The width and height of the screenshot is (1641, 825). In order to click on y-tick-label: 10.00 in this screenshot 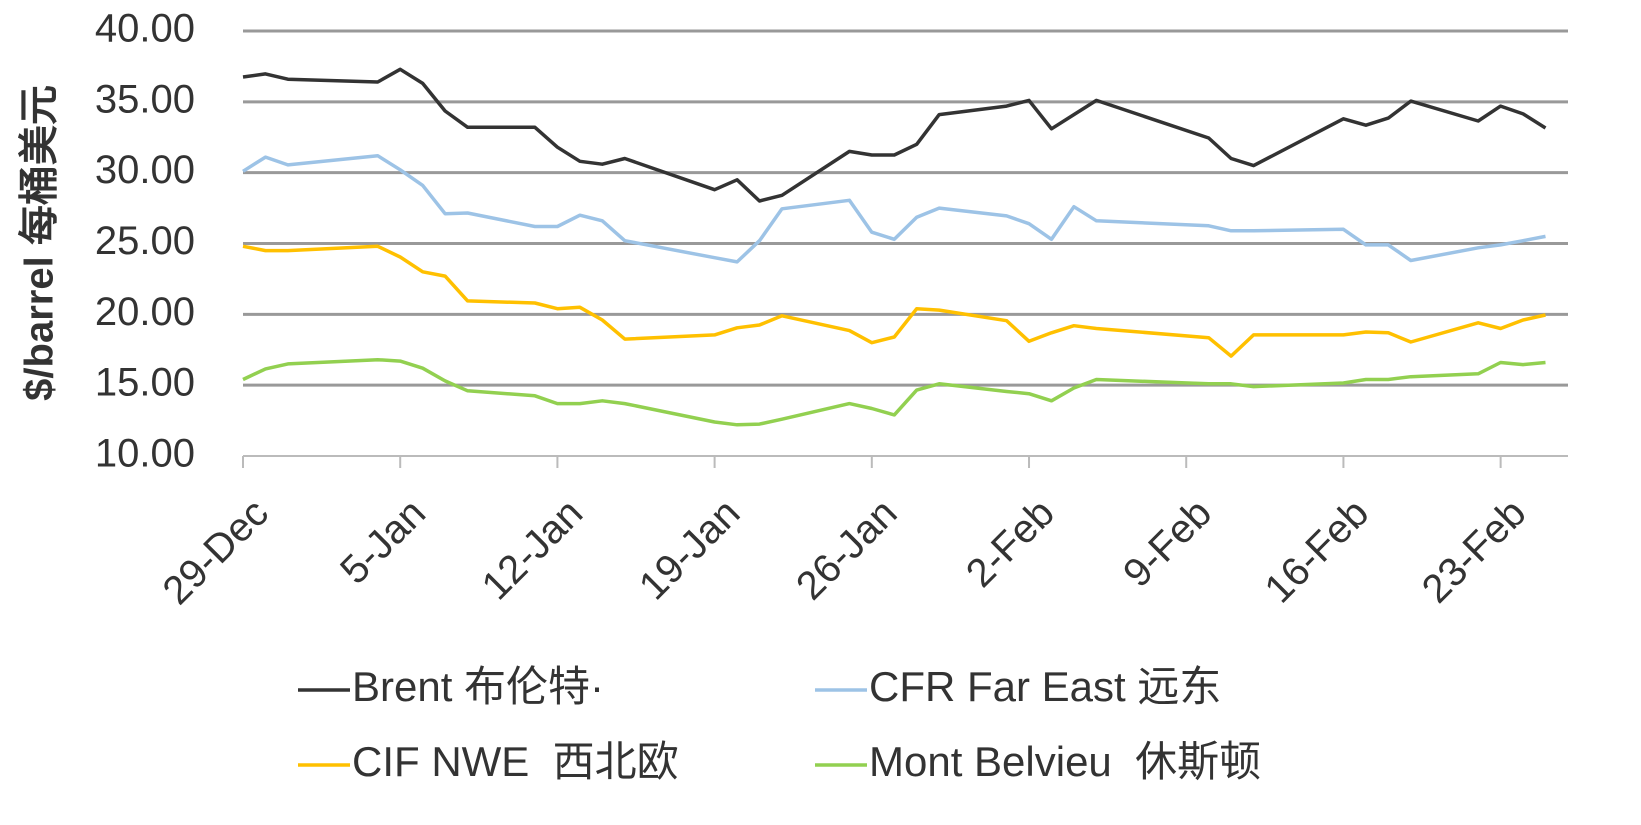, I will do `click(145, 454)`.